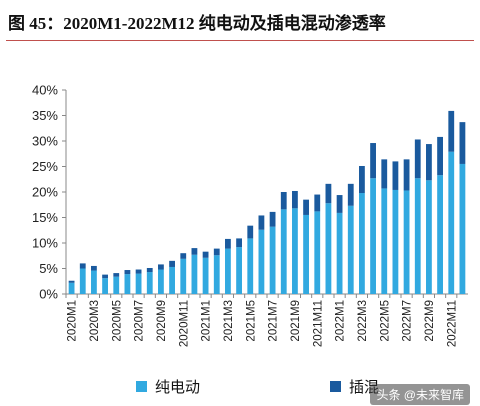 The width and height of the screenshot is (480, 406). I want to click on x-tick-label: 2022M9, so click(430, 321).